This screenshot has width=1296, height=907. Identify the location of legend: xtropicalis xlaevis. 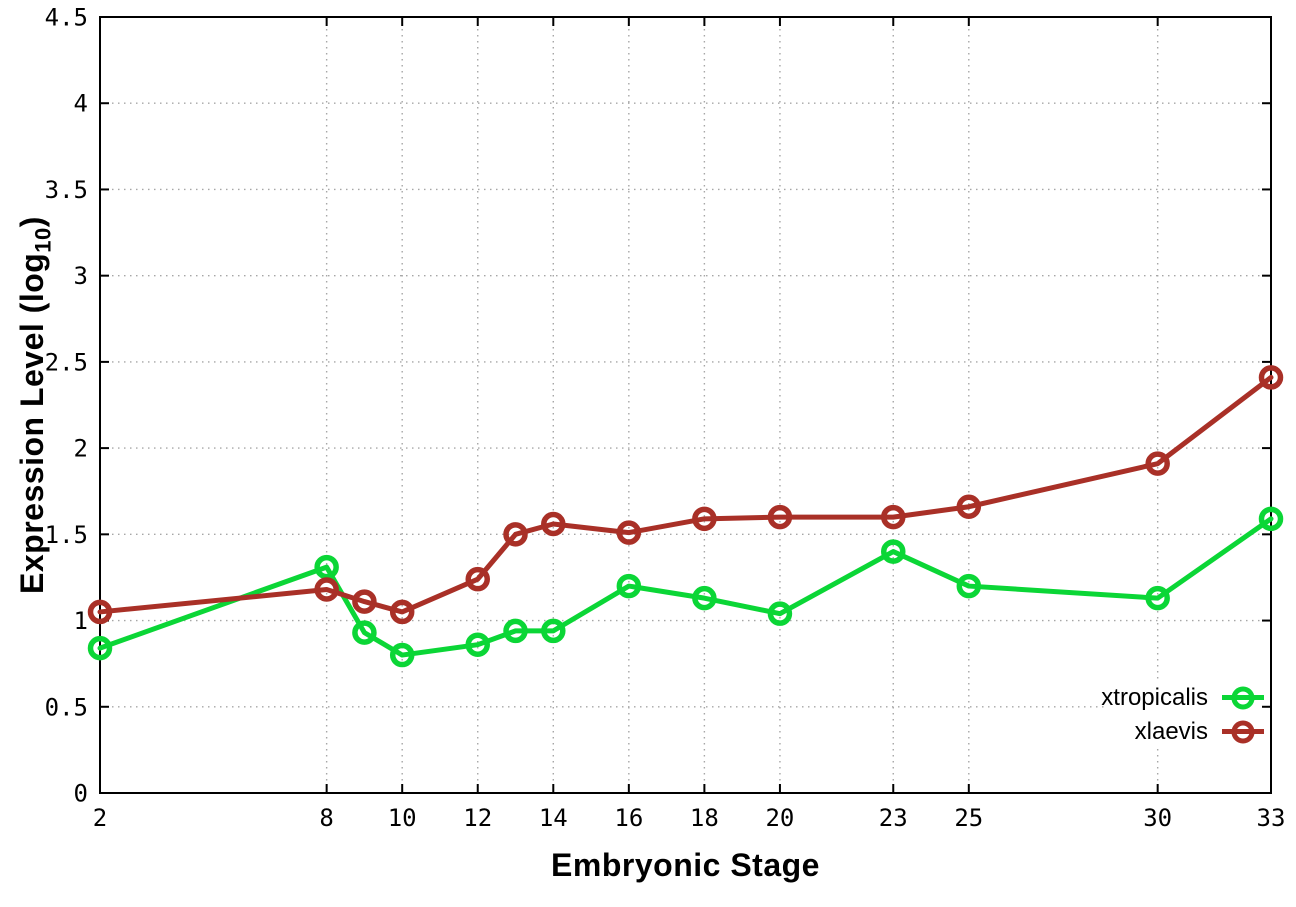
(1182, 714).